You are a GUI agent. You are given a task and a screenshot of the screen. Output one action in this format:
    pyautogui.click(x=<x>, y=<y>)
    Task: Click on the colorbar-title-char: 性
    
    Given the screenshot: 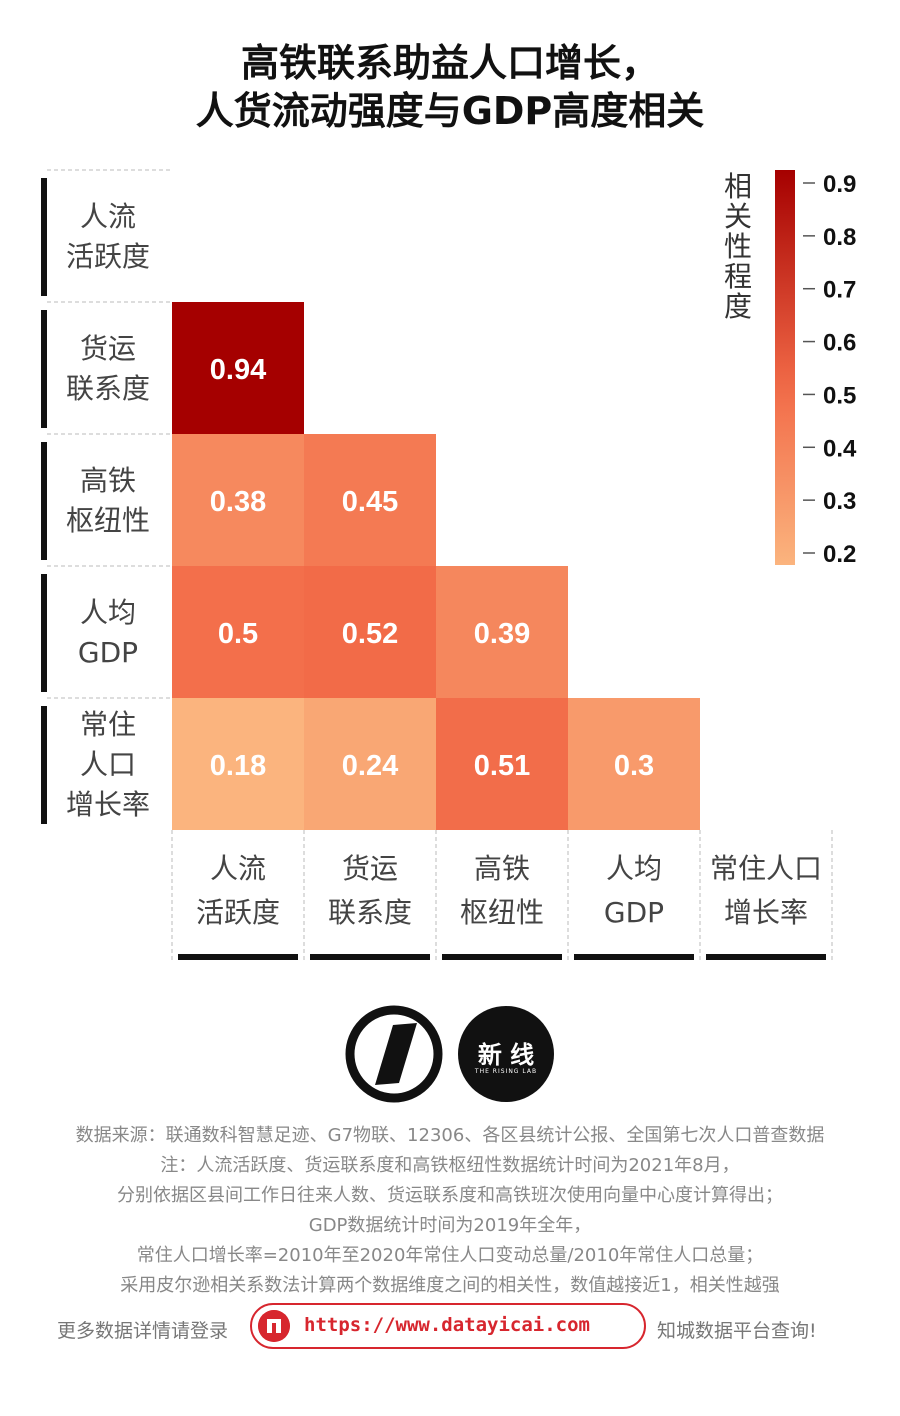 What is the action you would take?
    pyautogui.click(x=738, y=246)
    